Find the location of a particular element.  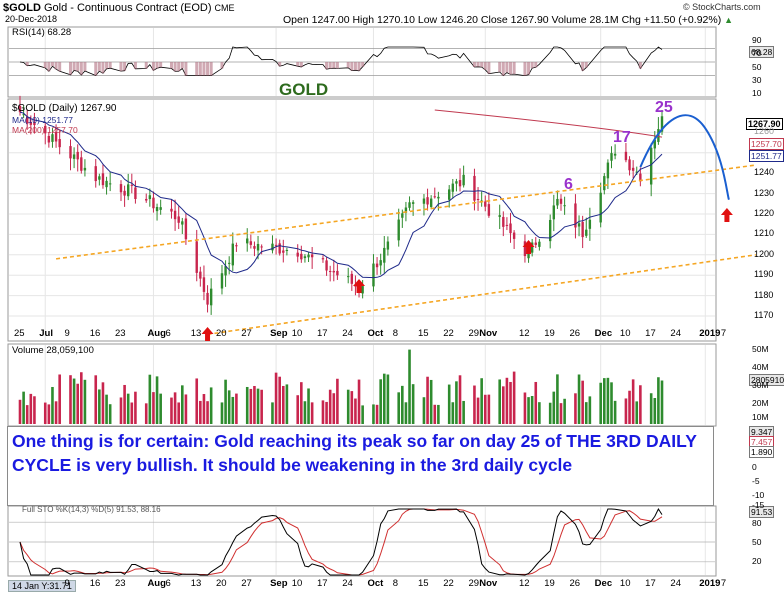

price-label: $GOLD (Daily) 1267.90 is located at coordinates (64, 108).